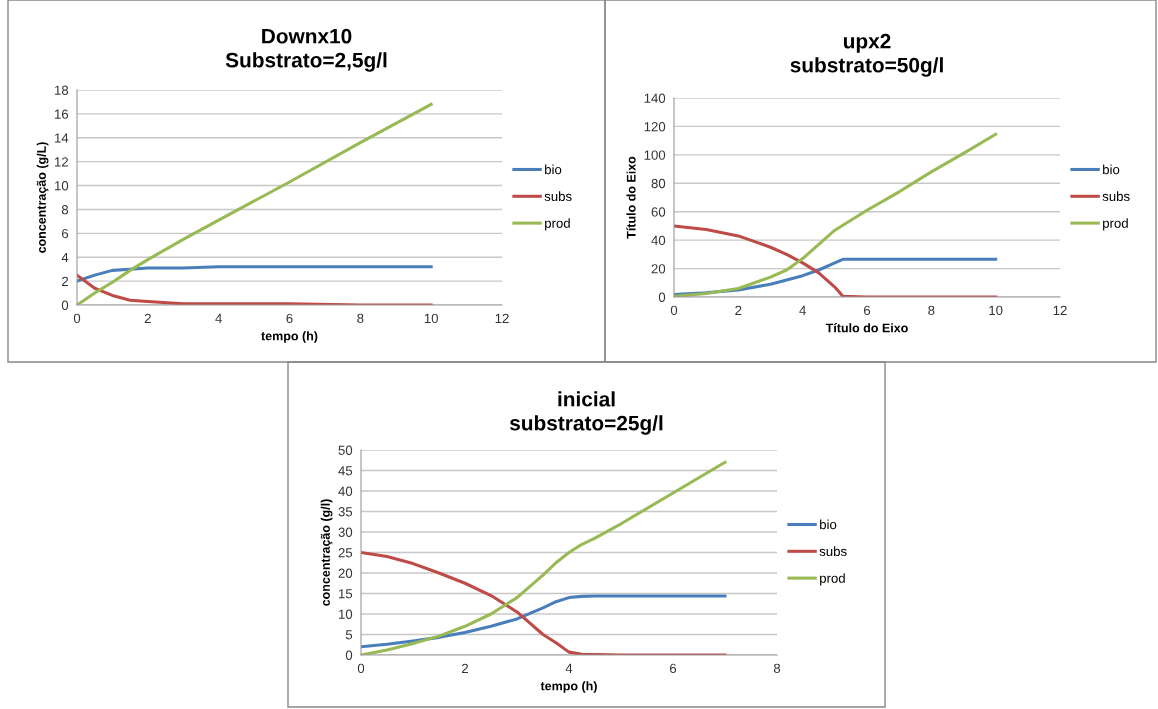 The height and width of the screenshot is (709, 1158). What do you see at coordinates (349, 635) in the screenshot?
I see `y-tick-label: 5` at bounding box center [349, 635].